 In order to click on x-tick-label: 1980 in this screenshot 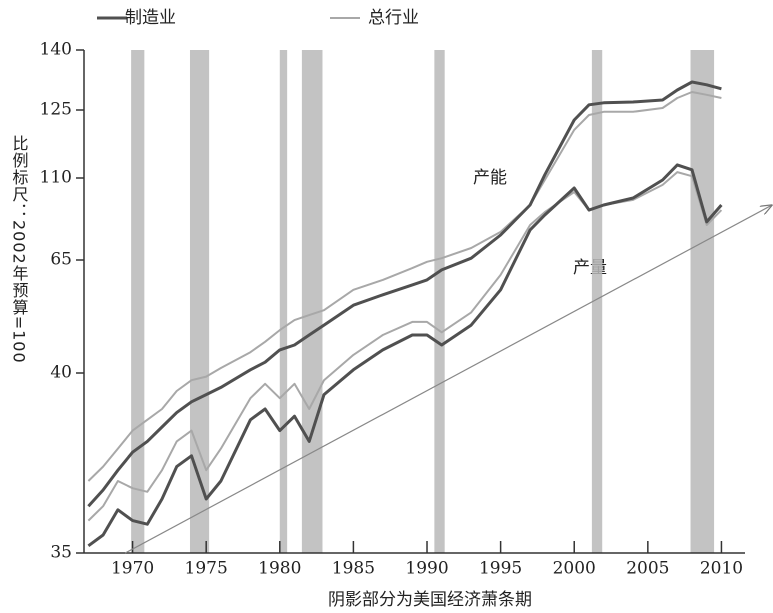, I will do `click(279, 569)`.